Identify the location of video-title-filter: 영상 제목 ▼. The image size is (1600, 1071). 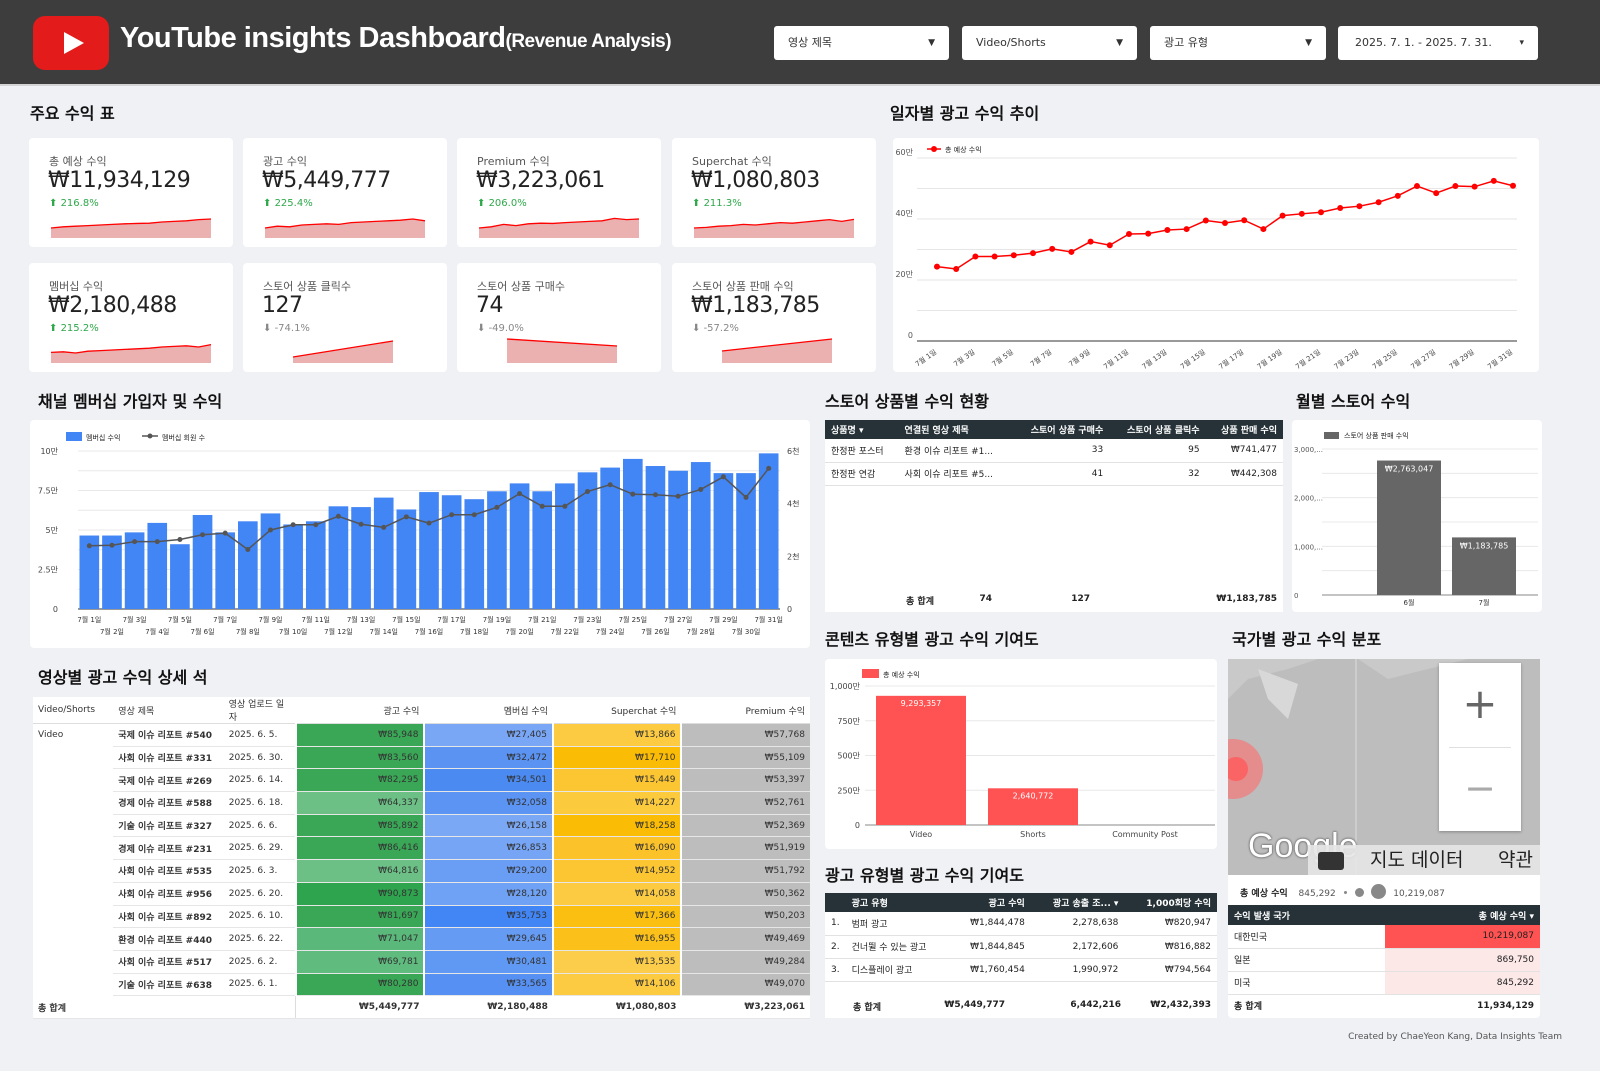
(861, 43).